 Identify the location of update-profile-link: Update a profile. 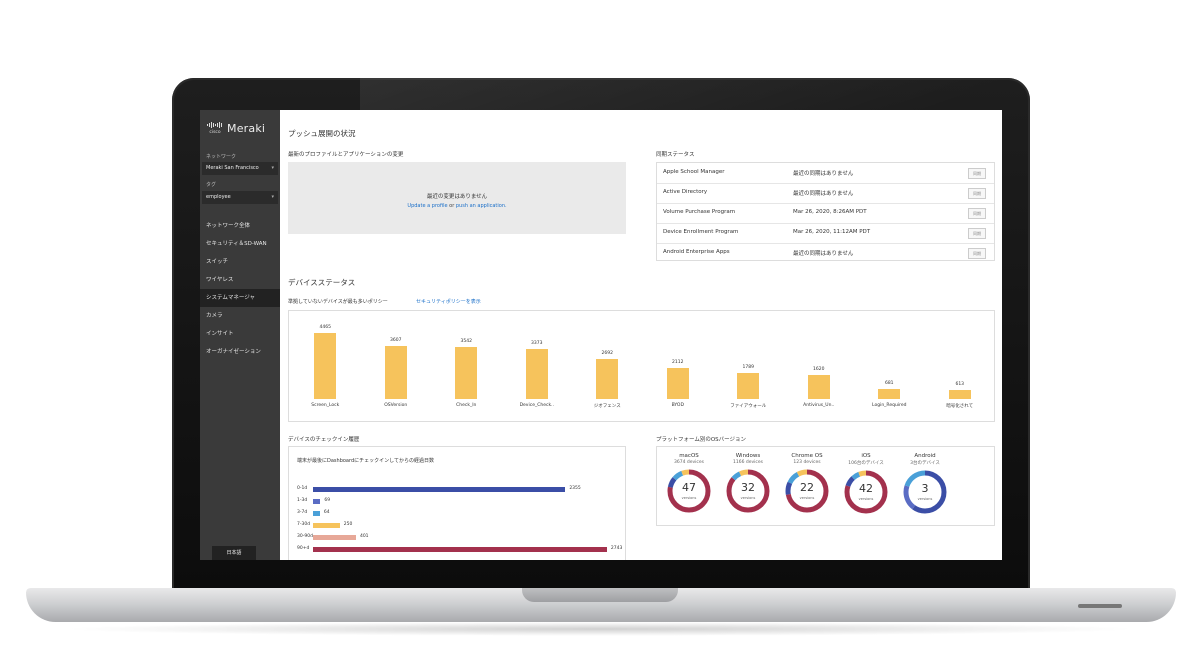
(427, 206).